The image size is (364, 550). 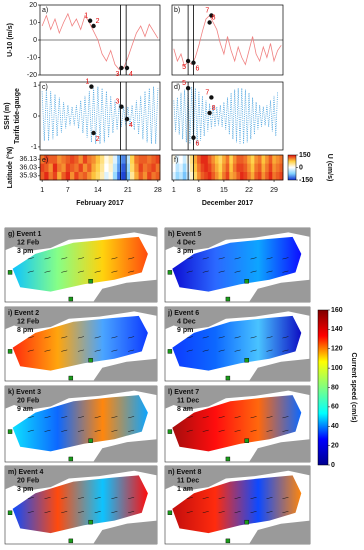 What do you see at coordinates (214, 17) in the screenshot?
I see `event-label: 8` at bounding box center [214, 17].